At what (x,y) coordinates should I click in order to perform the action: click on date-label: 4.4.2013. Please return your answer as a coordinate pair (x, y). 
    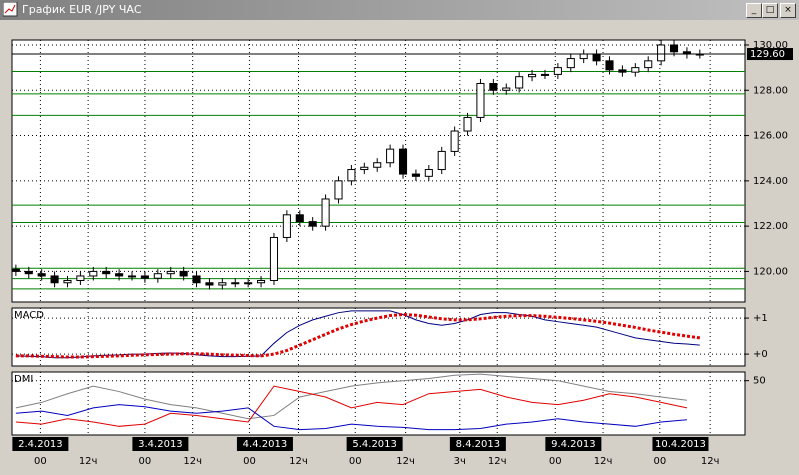
    Looking at the image, I should click on (265, 444).